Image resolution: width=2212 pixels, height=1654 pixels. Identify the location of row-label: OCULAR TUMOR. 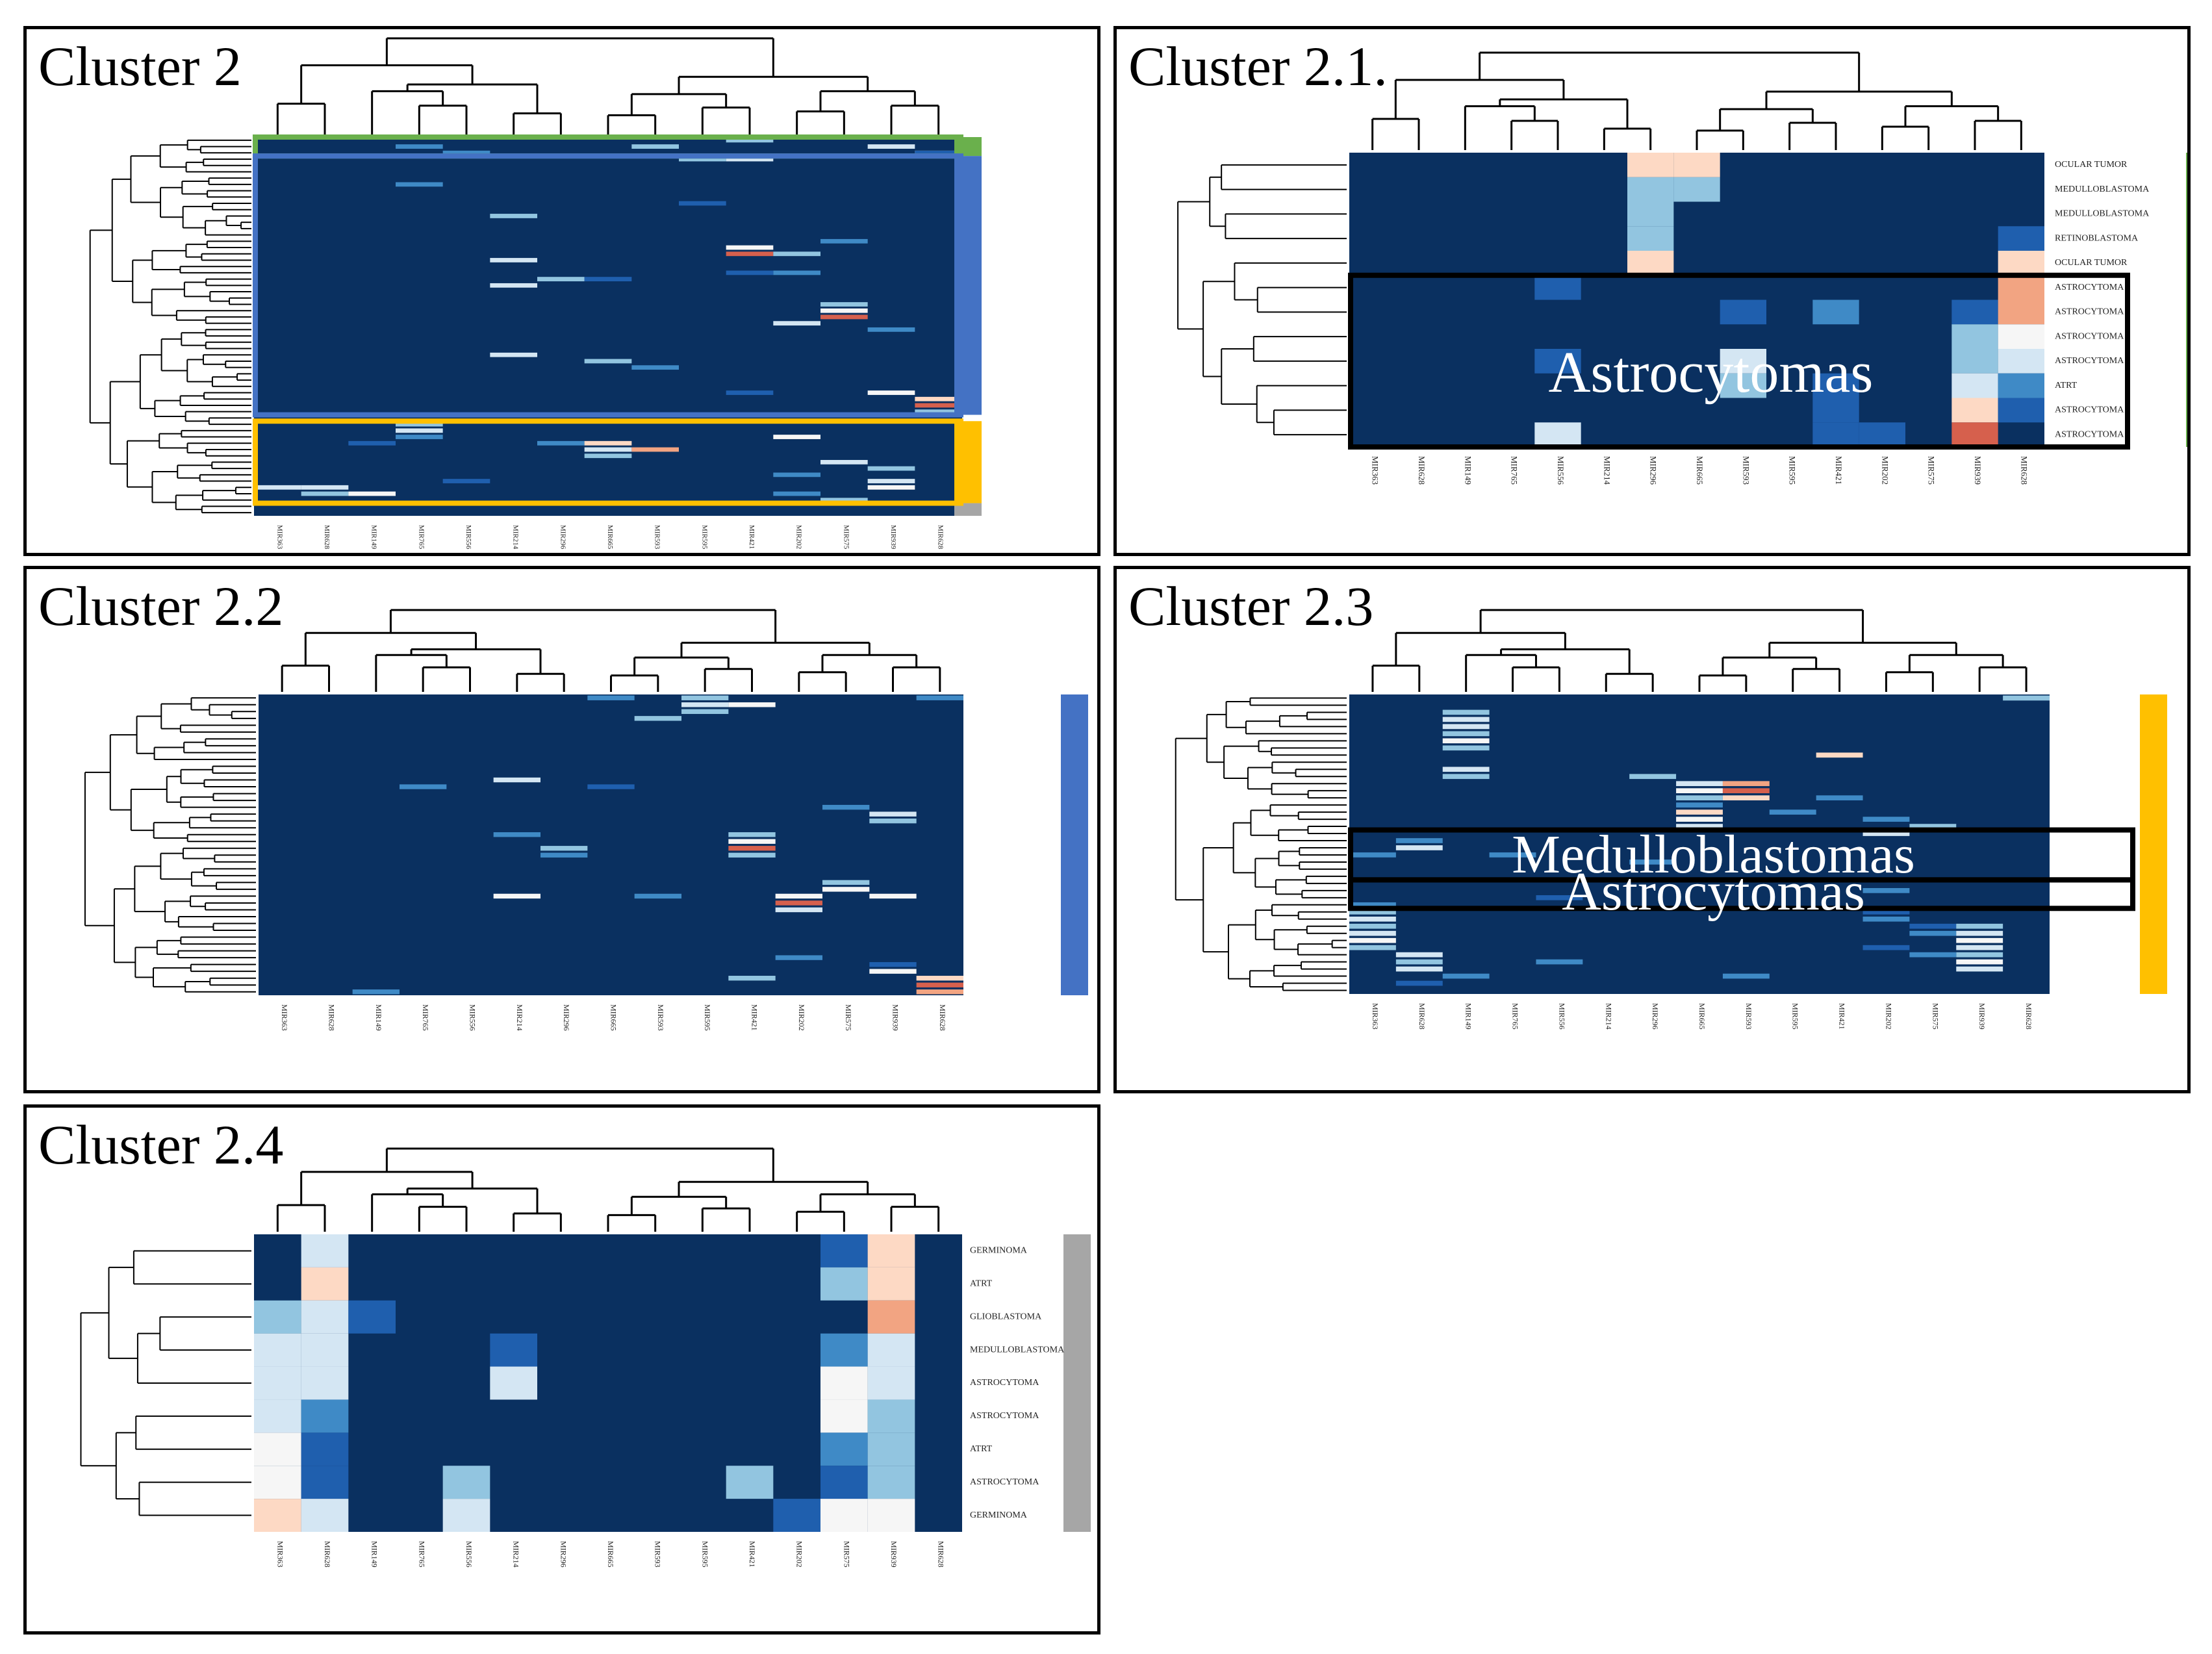
(2091, 165).